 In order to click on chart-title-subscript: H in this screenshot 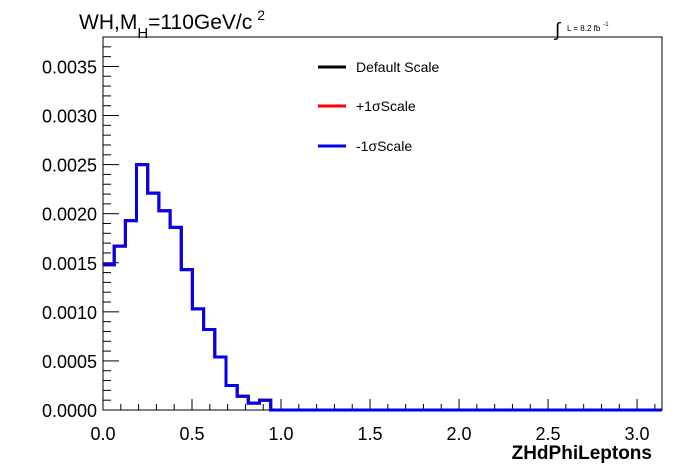, I will do `click(142, 33)`.